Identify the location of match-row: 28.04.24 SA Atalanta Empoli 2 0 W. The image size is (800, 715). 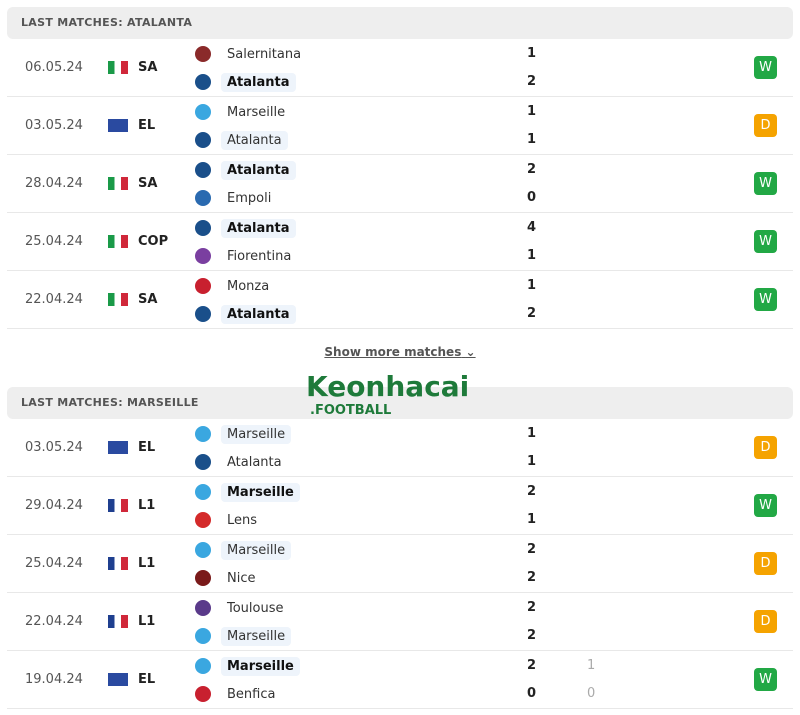
(400, 184).